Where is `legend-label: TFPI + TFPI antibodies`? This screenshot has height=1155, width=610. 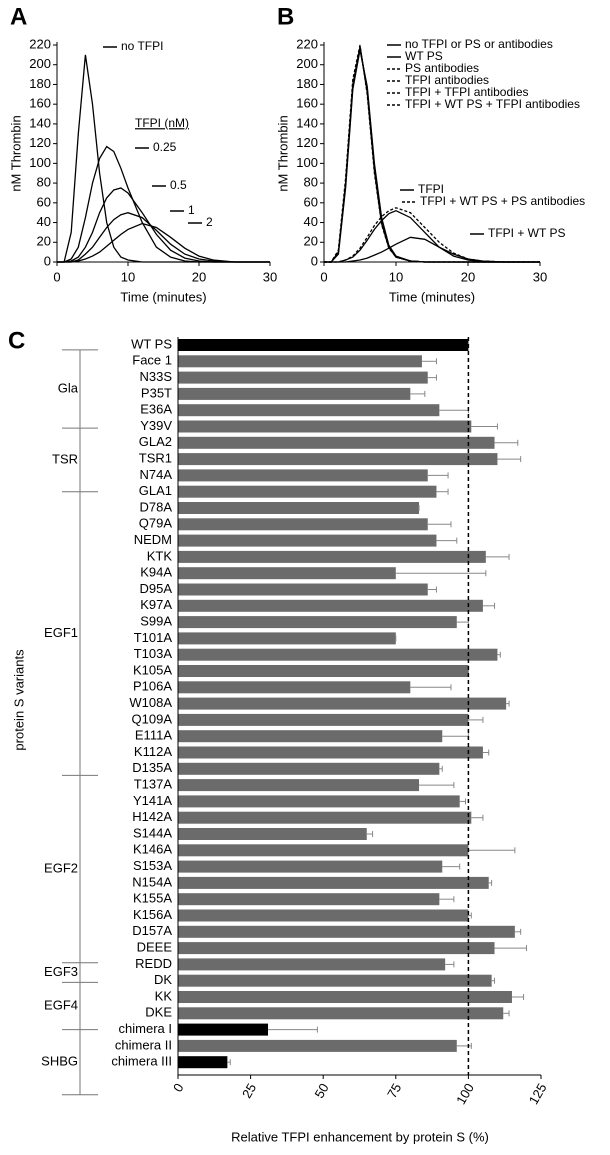
legend-label: TFPI + TFPI antibodies is located at coordinates (467, 92).